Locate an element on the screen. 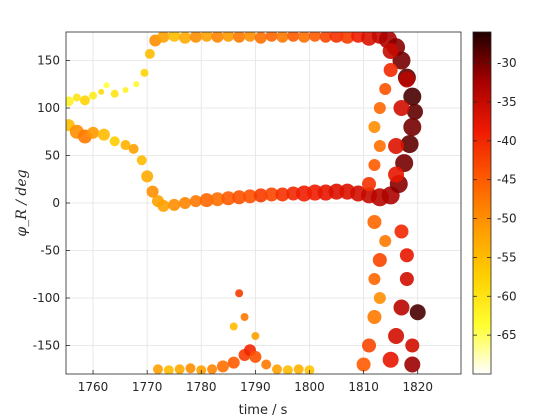 The image size is (560, 420). colorbar-tick-label: -60 is located at coordinates (507, 296).